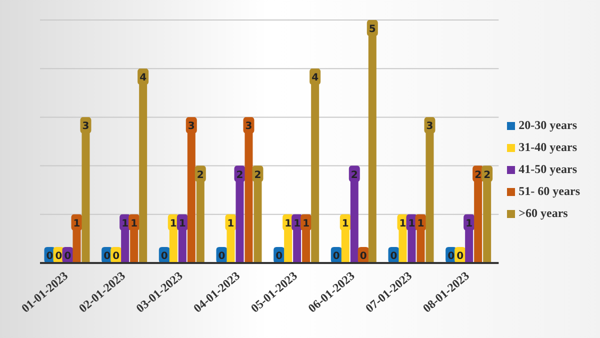 This screenshot has width=600, height=338. Describe the element at coordinates (547, 147) in the screenshot. I see `legend-label: 31-40 years` at that location.